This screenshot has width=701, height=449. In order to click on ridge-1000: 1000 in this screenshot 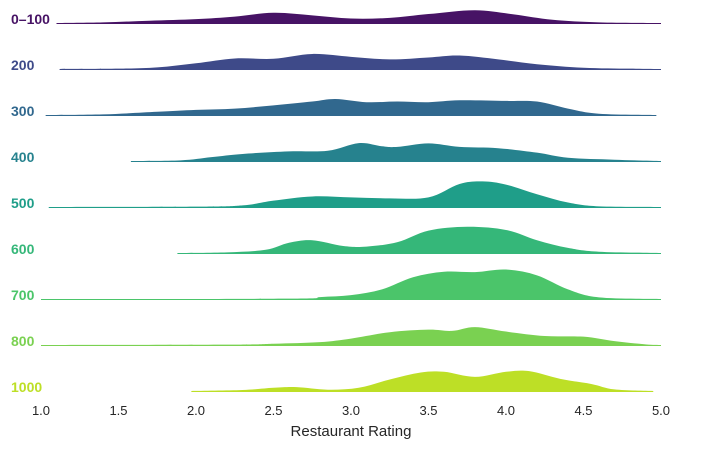, I will do `click(332, 382)`.